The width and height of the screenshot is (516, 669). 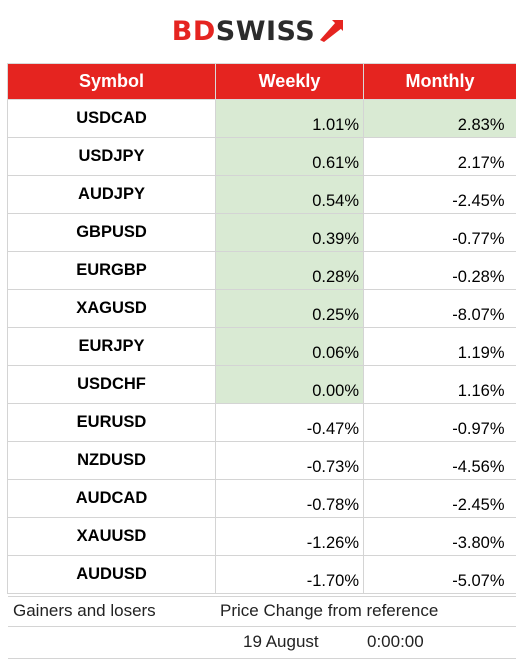 I want to click on reference-date: 19 August, so click(x=281, y=641).